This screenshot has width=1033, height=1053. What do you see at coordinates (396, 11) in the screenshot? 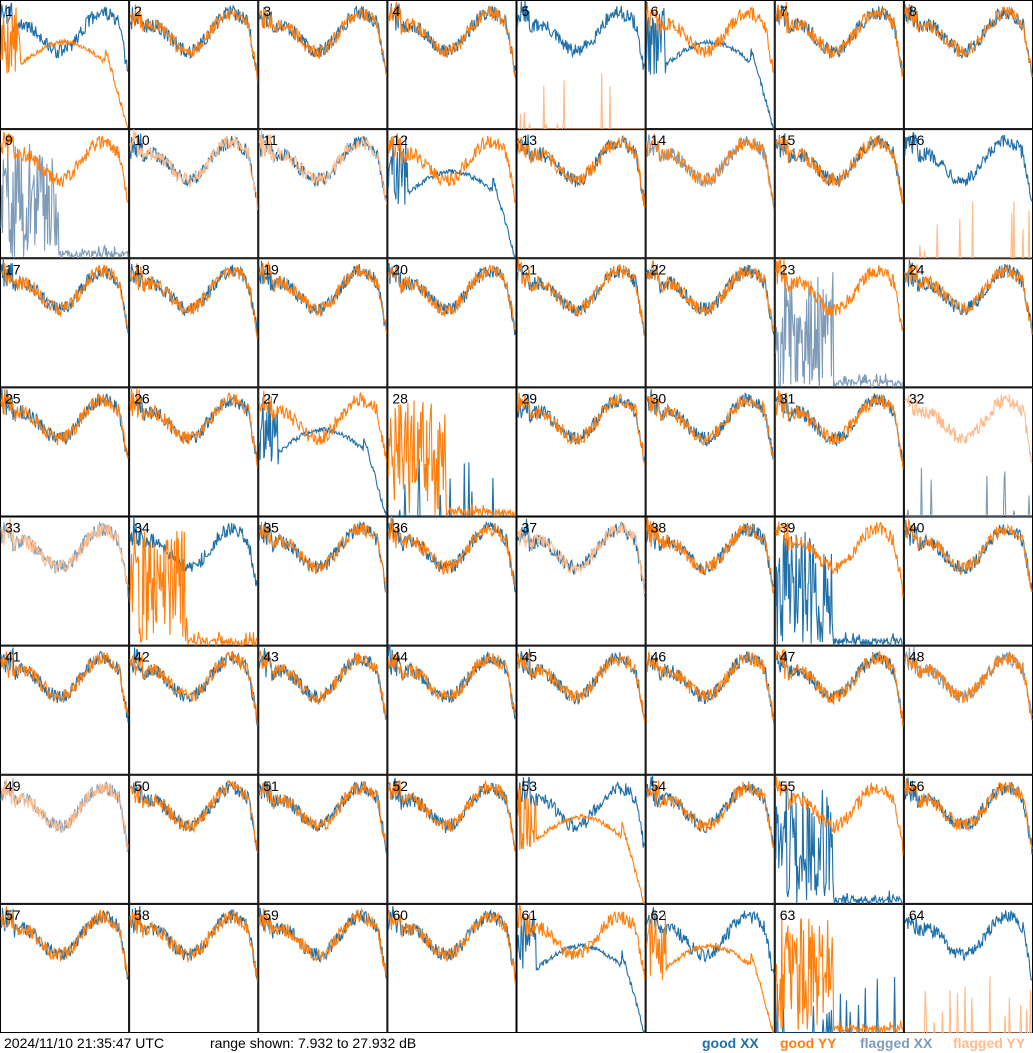
I see `panel-label: 4` at bounding box center [396, 11].